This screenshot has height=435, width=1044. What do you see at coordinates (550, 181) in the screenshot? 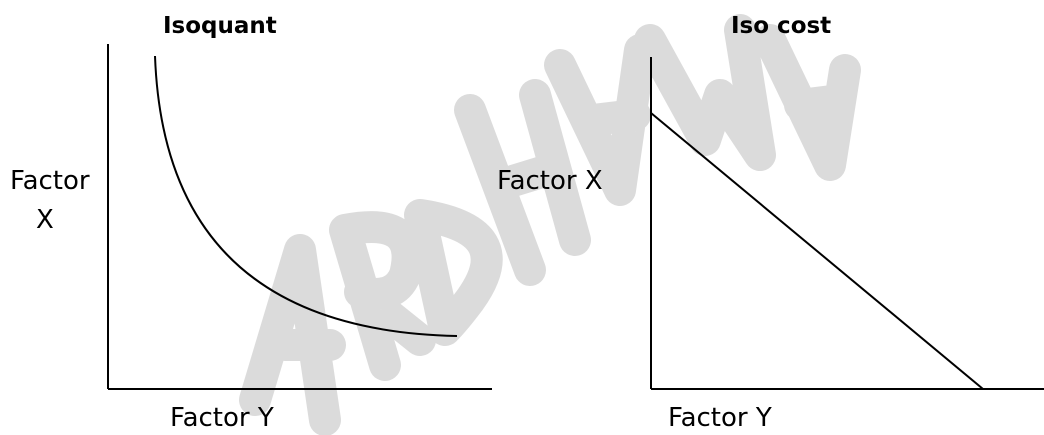
I see `isocost-y-axis-label: Factor X` at bounding box center [550, 181].